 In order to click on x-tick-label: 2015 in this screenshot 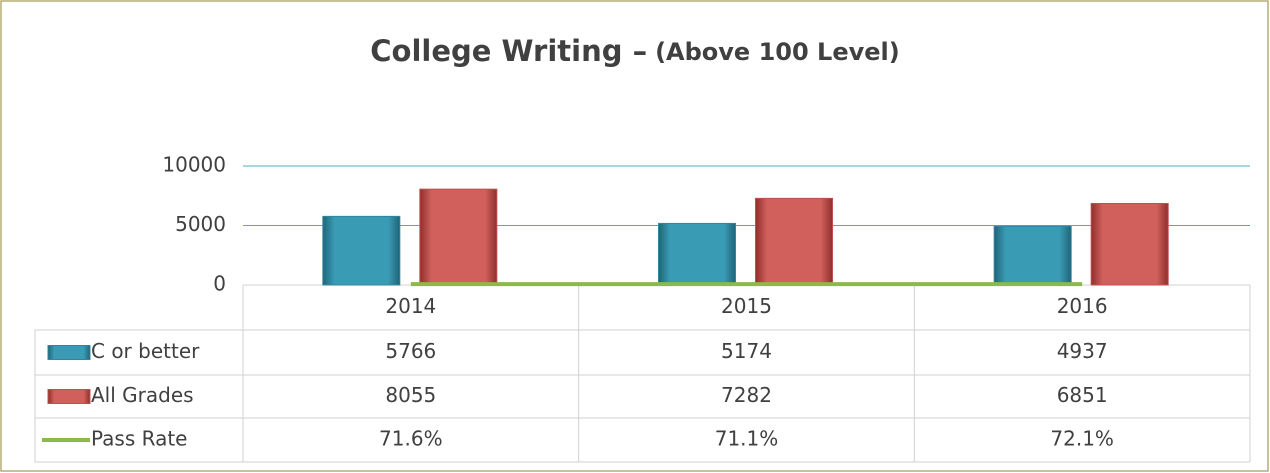, I will do `click(746, 306)`.